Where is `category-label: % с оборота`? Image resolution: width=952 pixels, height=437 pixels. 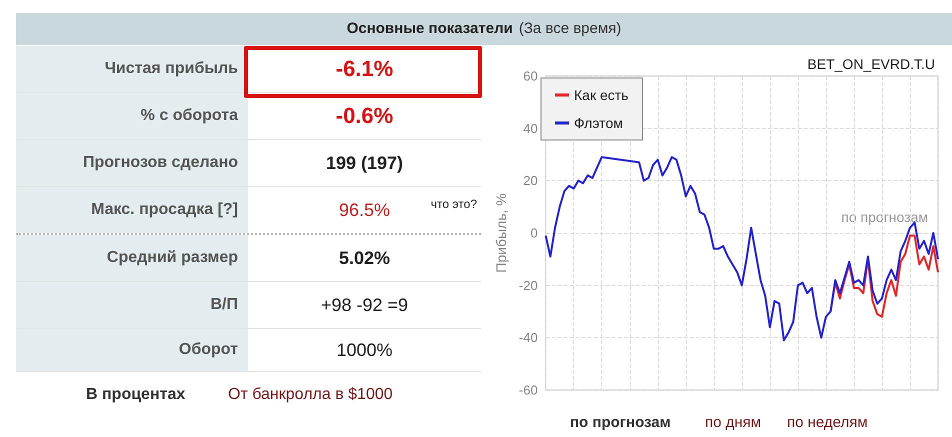 category-label: % с оборота is located at coordinates (132, 116).